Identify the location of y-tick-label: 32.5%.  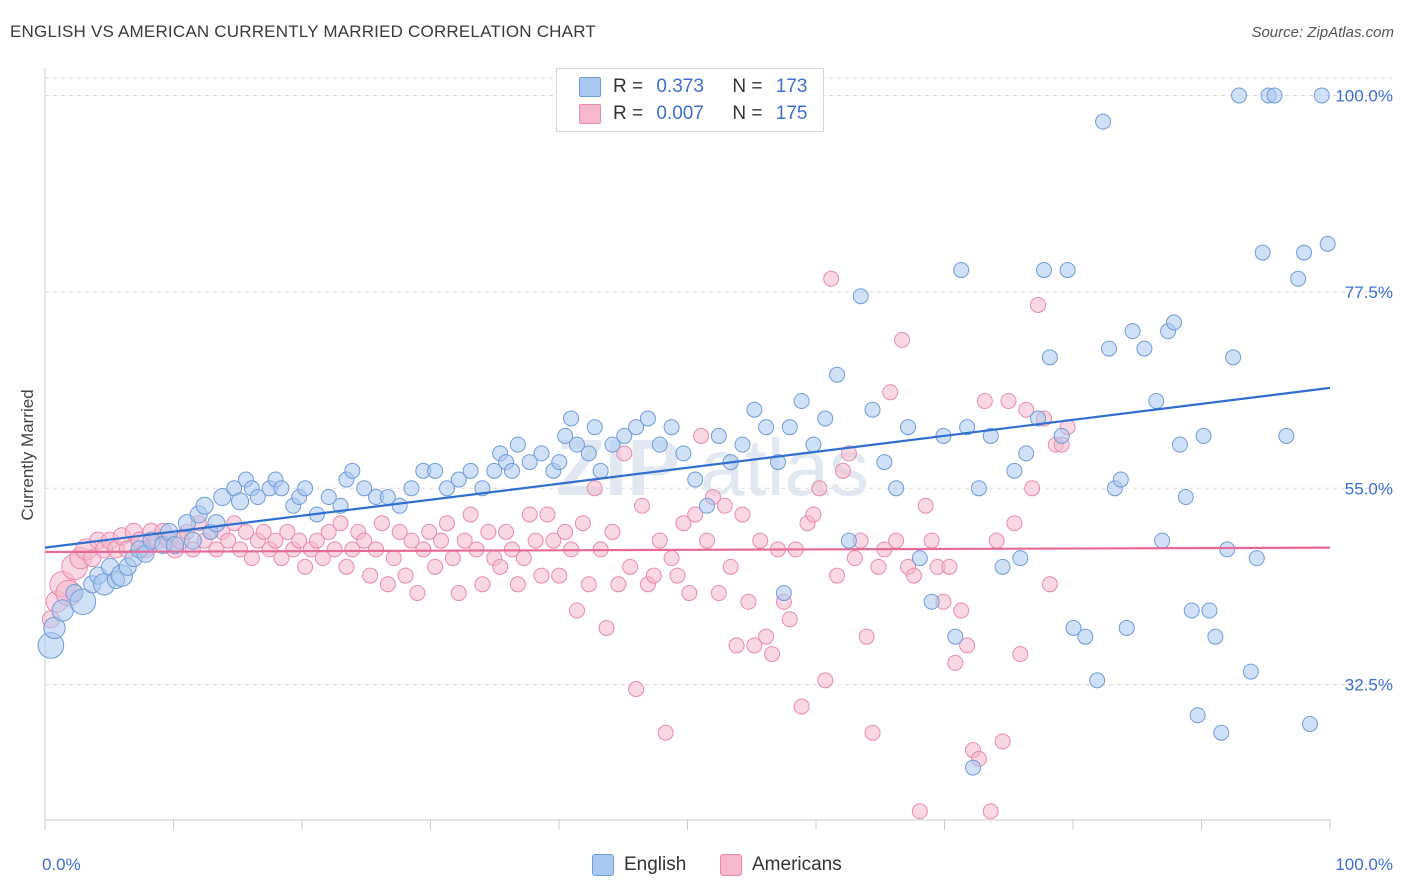
(1369, 685).